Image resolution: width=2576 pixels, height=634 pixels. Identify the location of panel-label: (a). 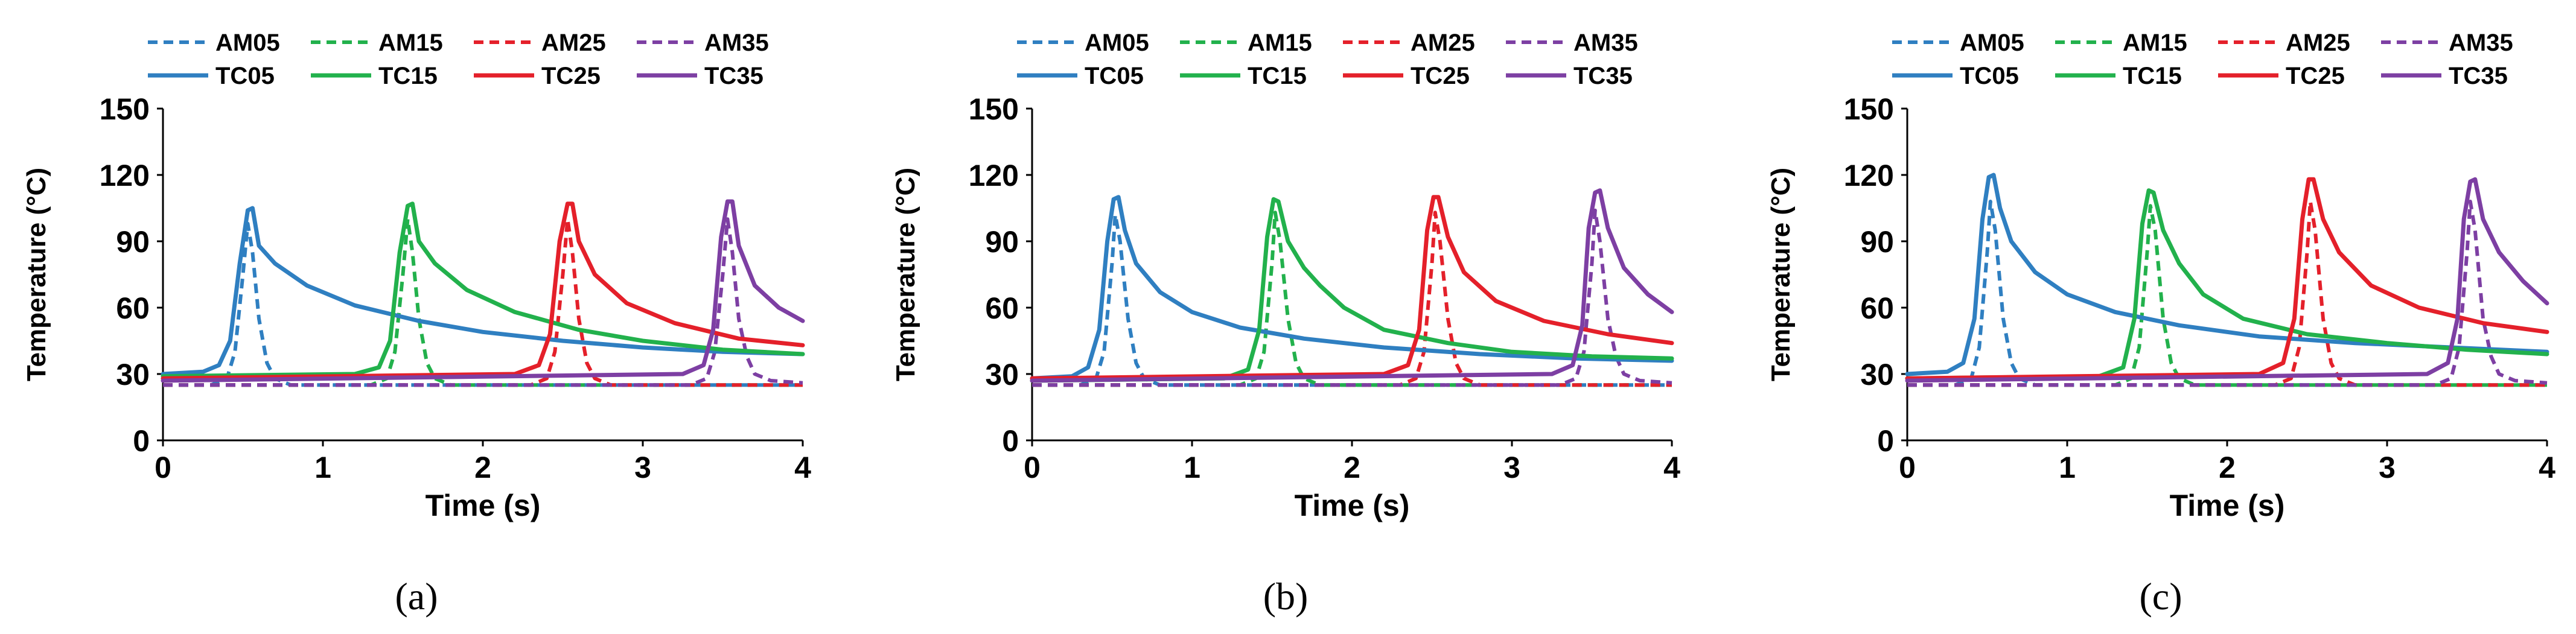
(416, 596).